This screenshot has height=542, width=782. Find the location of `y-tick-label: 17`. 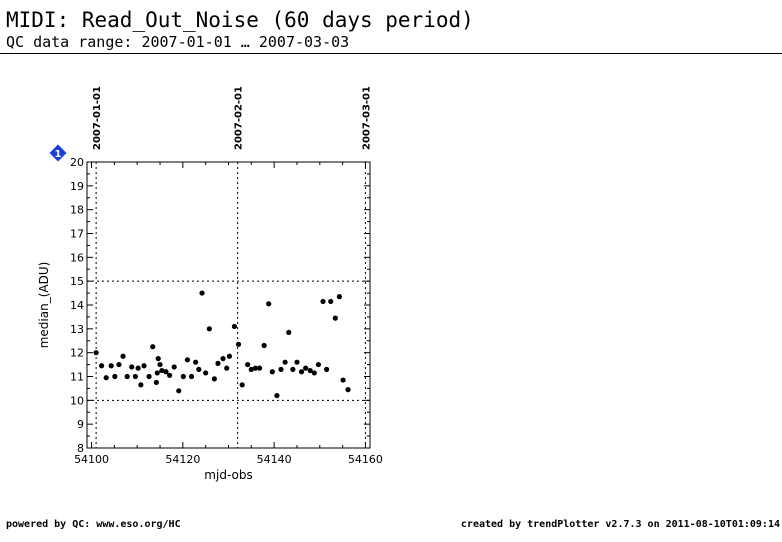

y-tick-label: 17 is located at coordinates (77, 234).